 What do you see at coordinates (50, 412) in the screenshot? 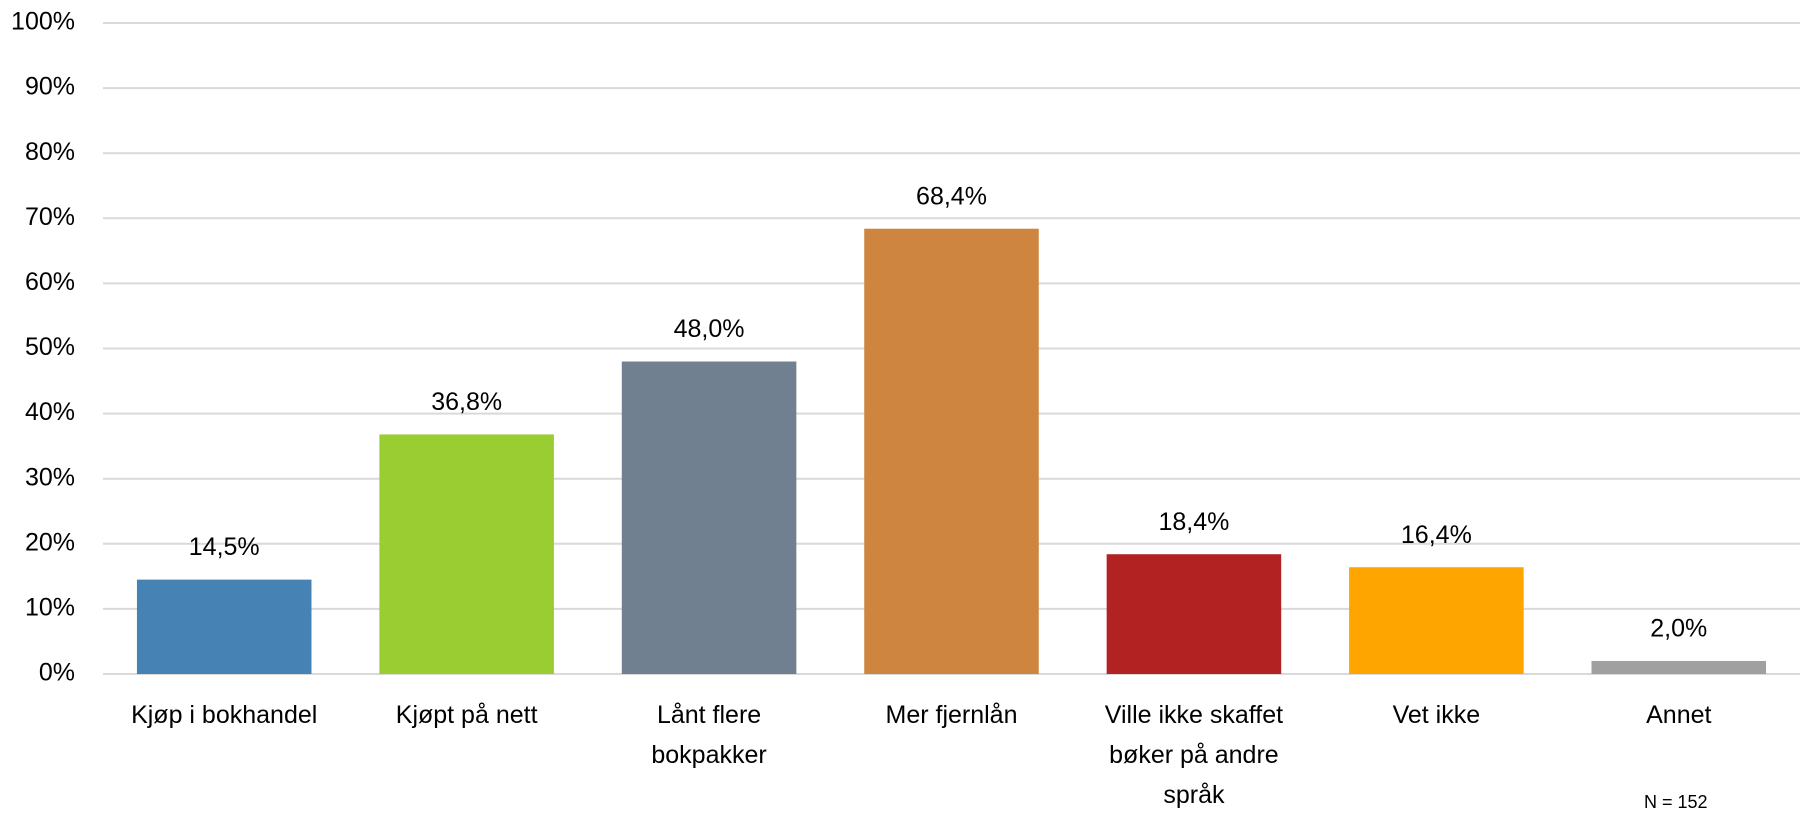
I see `y-tick-label: 40%` at bounding box center [50, 412].